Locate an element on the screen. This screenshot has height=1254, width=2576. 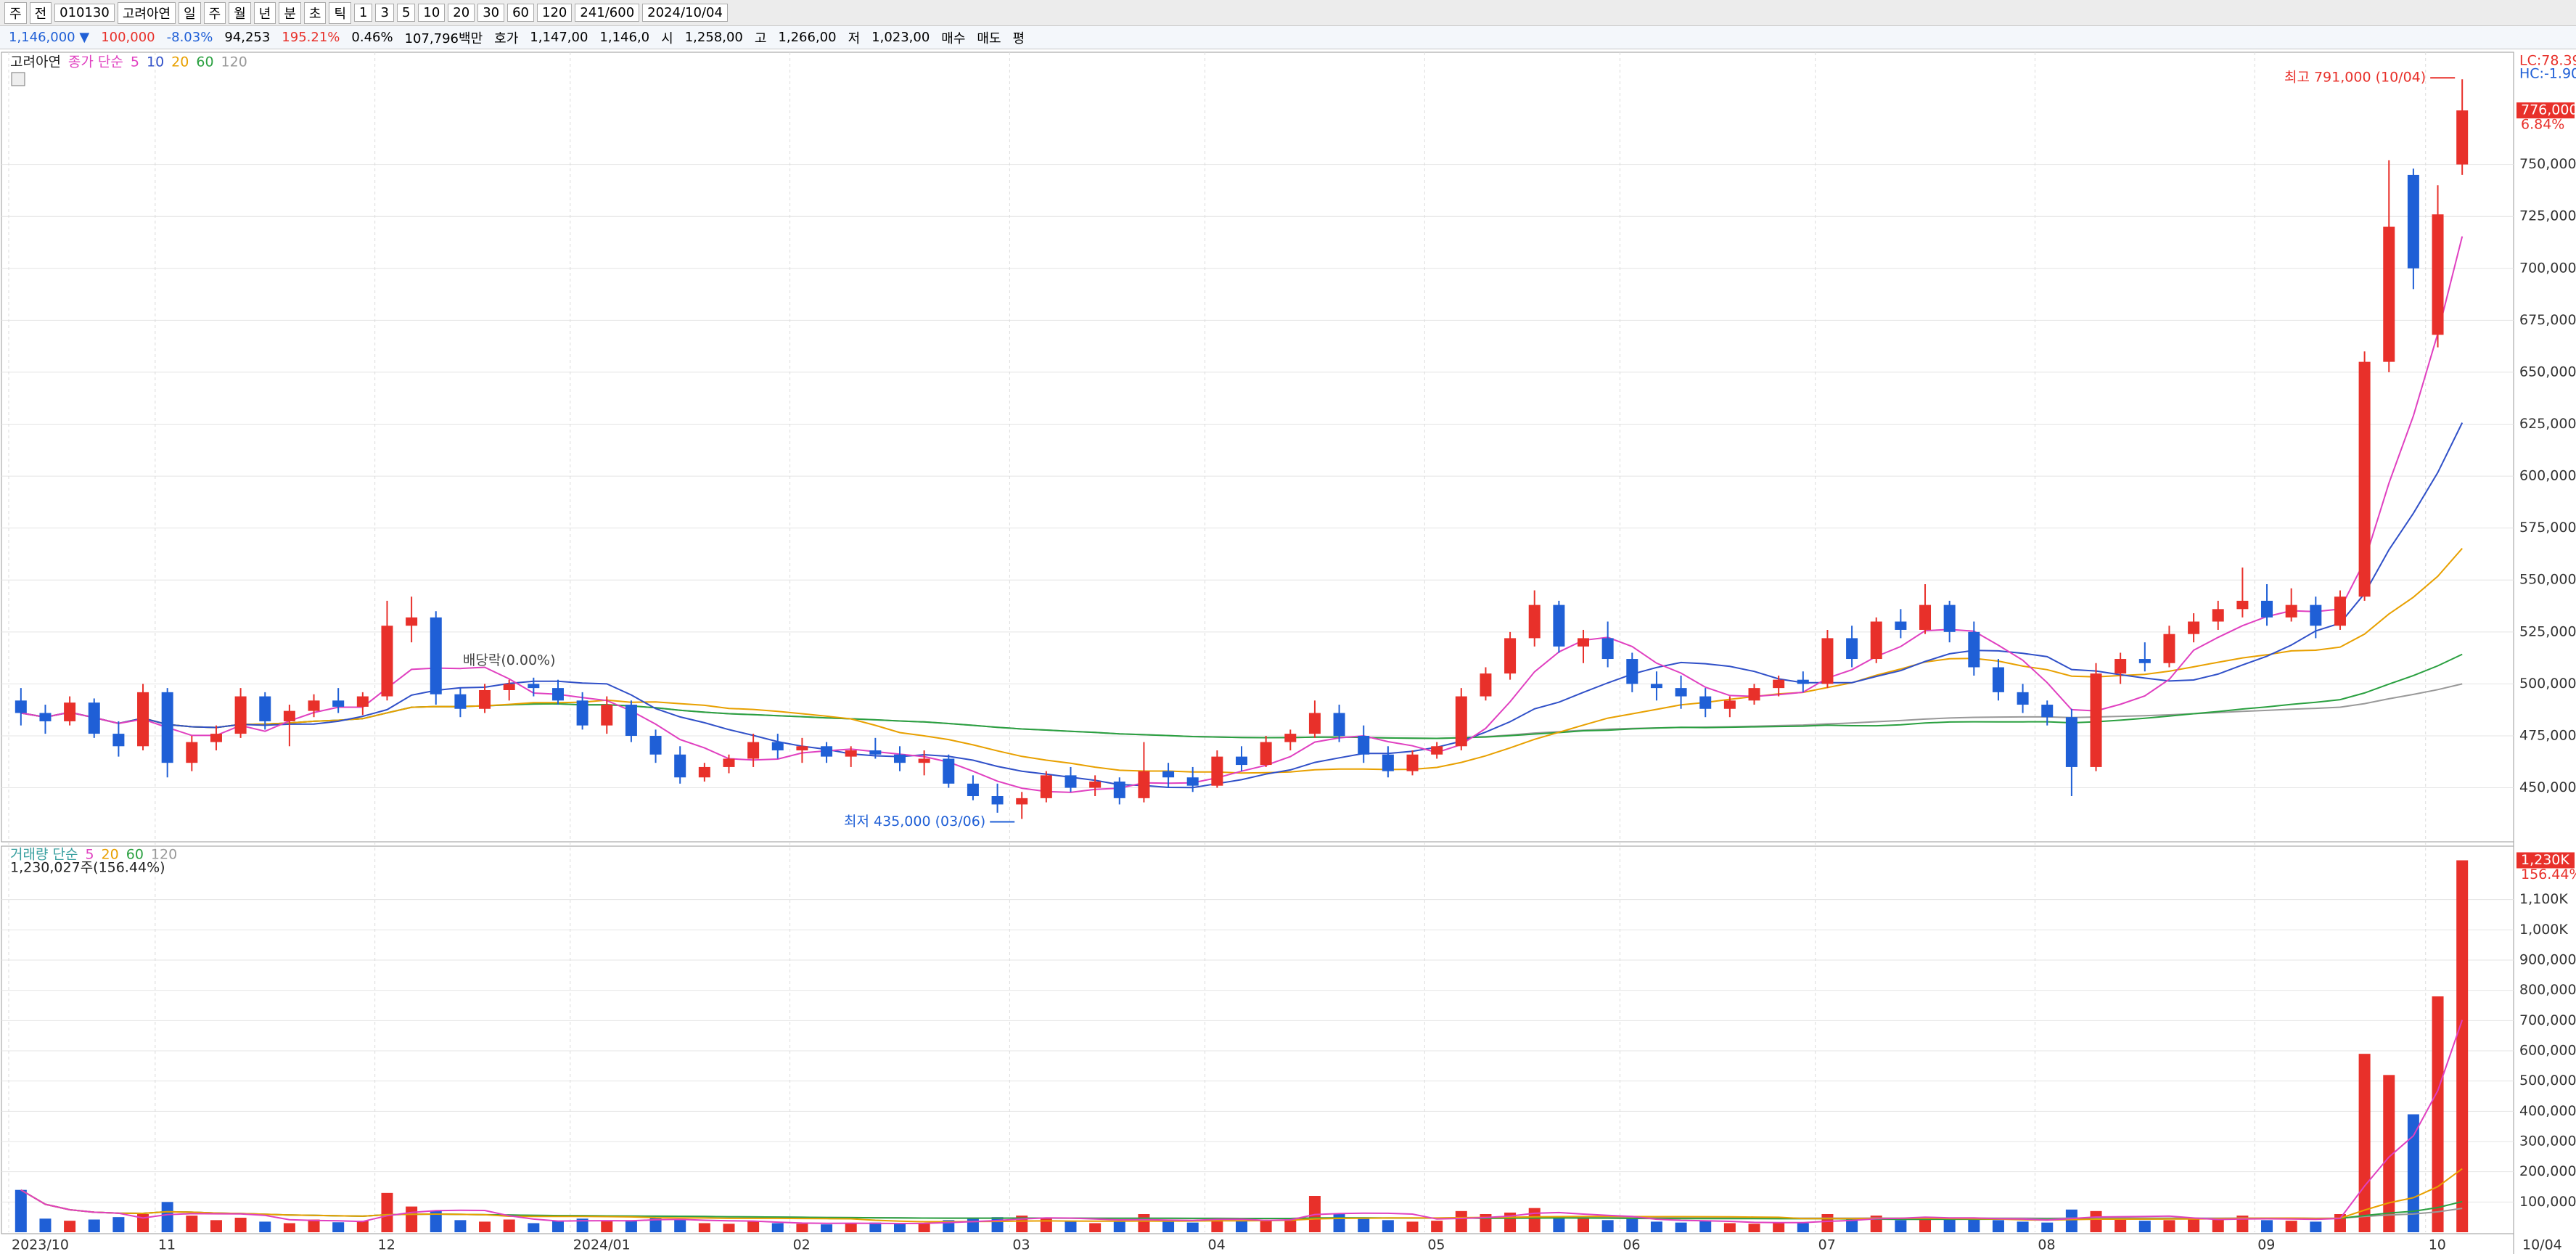
x-tick-label: 10 is located at coordinates (2437, 1245).